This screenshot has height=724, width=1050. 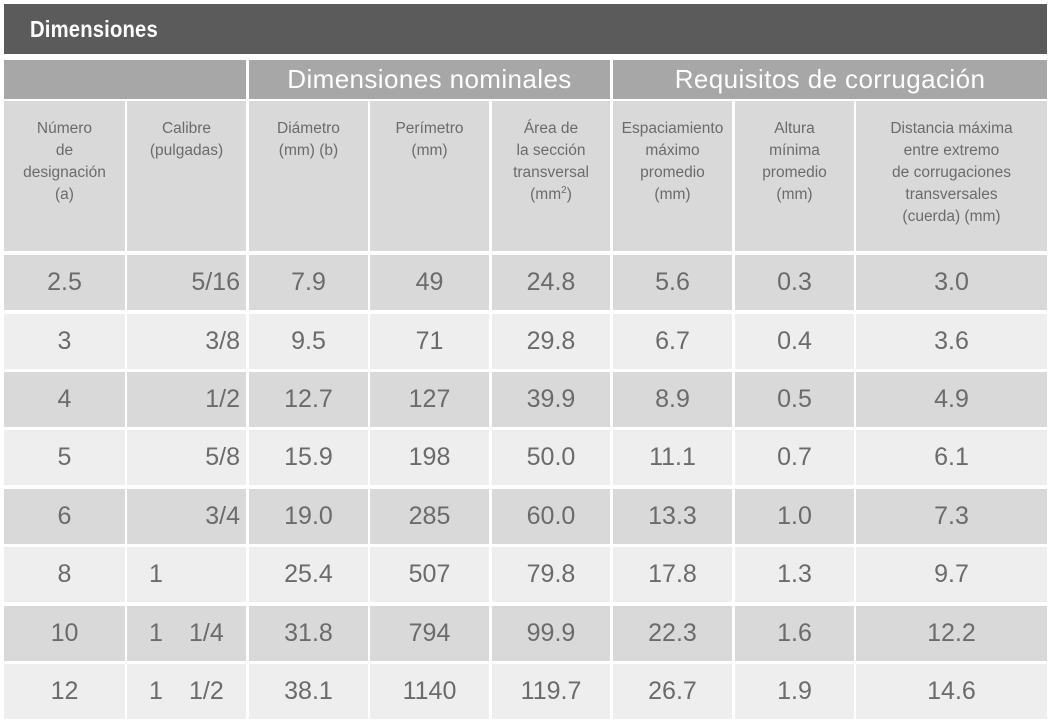 I want to click on table-cell-distance: 9.7, so click(x=951, y=574).